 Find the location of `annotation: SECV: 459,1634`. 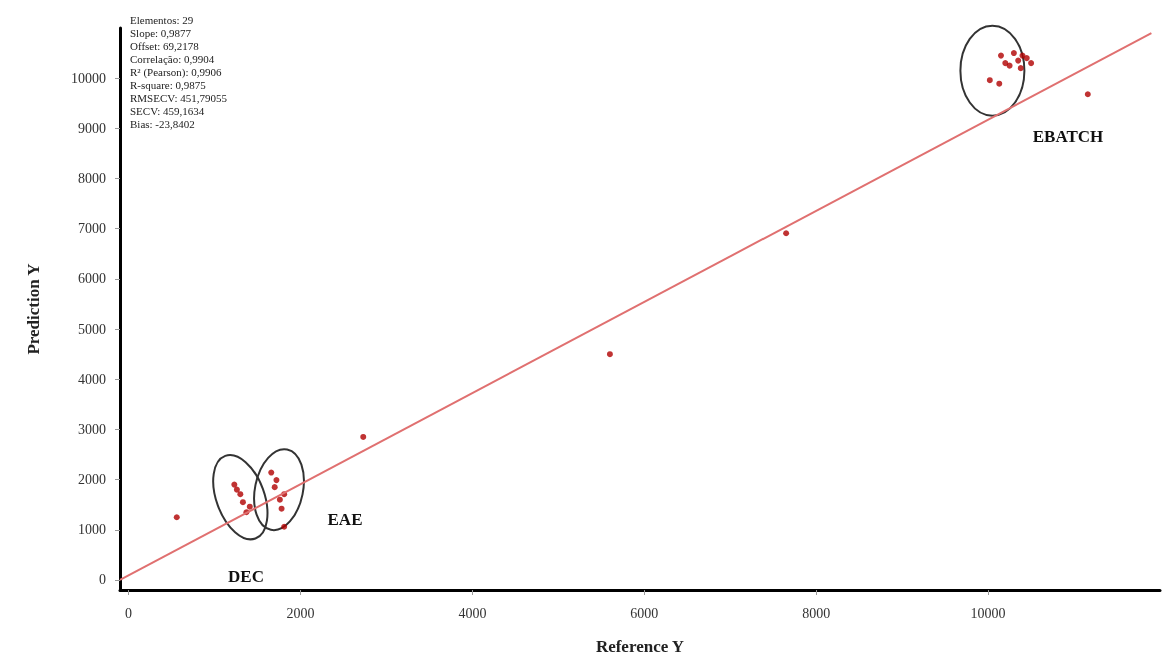

annotation: SECV: 459,1634 is located at coordinates (167, 110).